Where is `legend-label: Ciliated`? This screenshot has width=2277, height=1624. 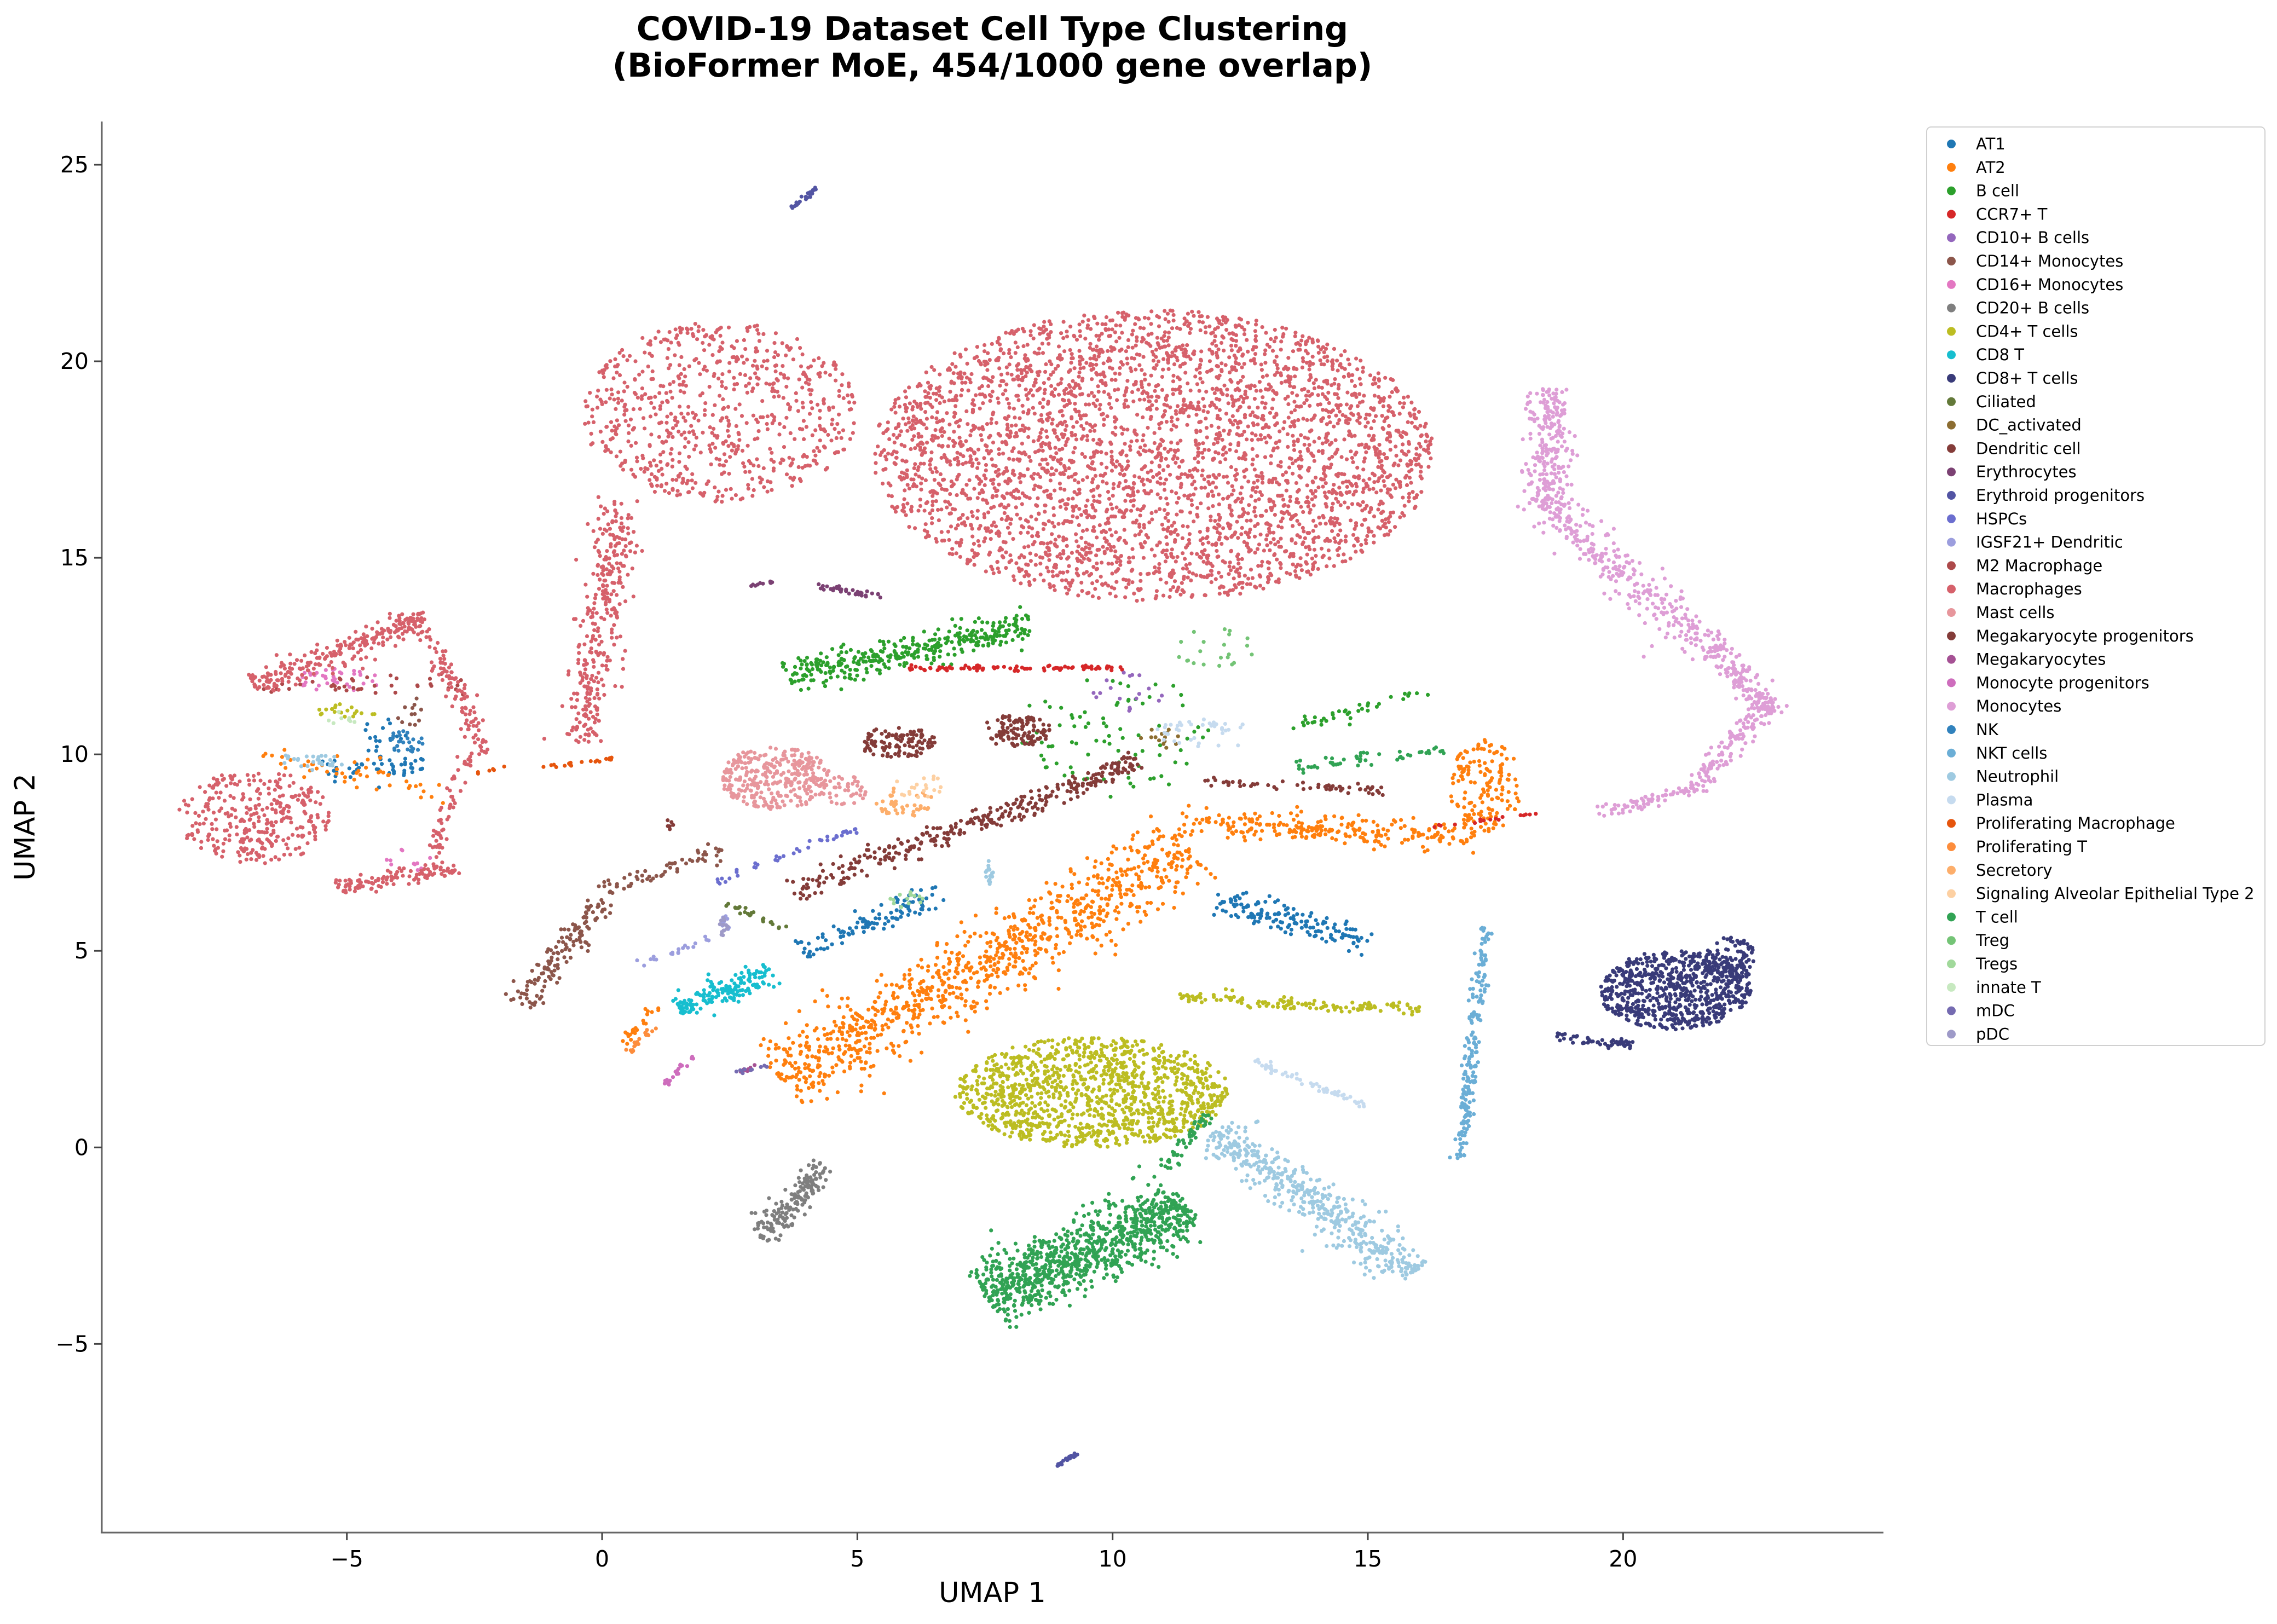 legend-label: Ciliated is located at coordinates (2006, 401).